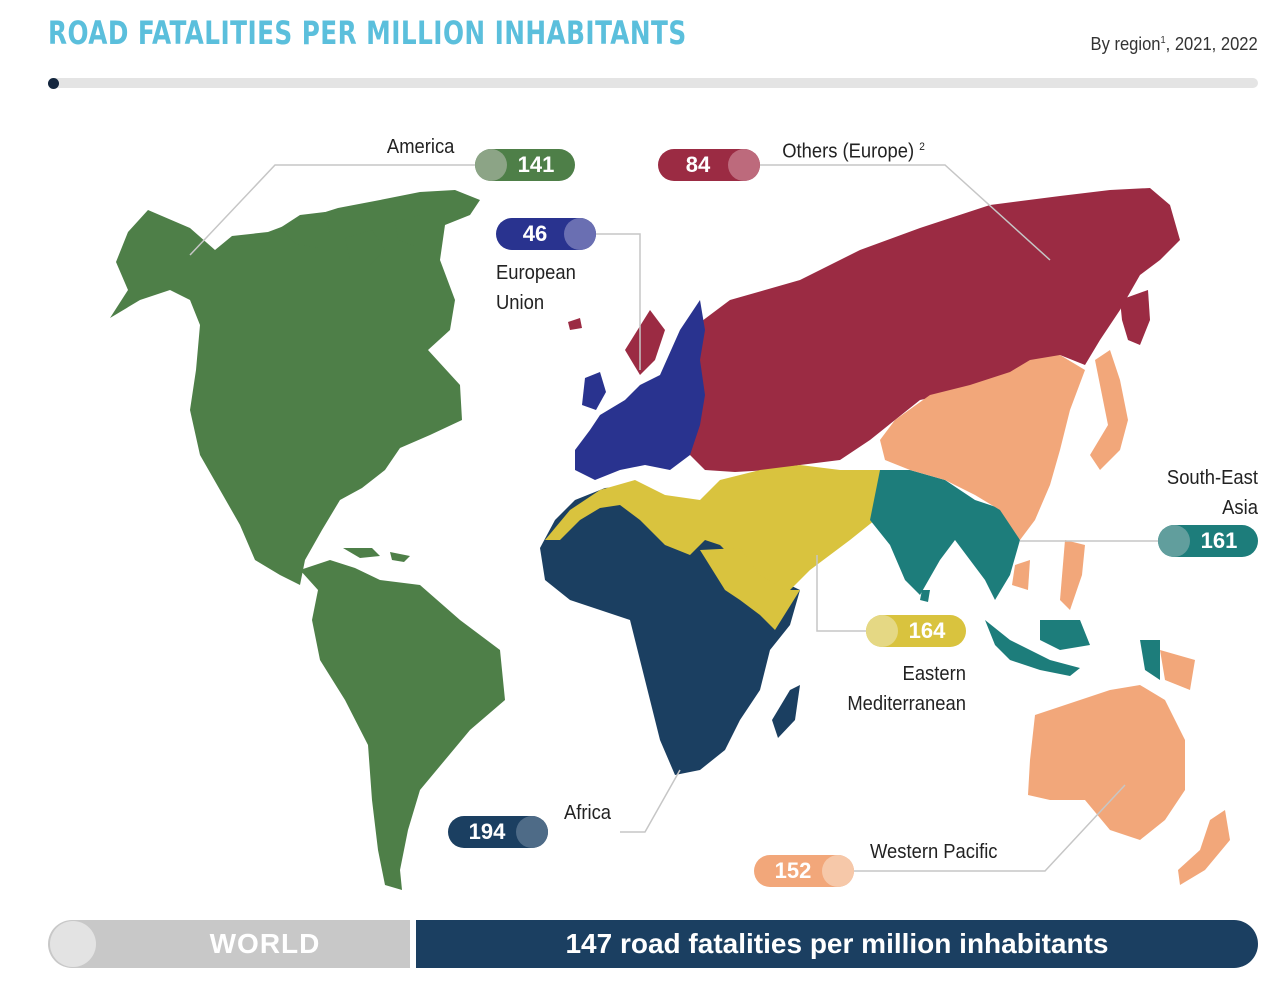  I want to click on world-label: WORLD, so click(265, 943).